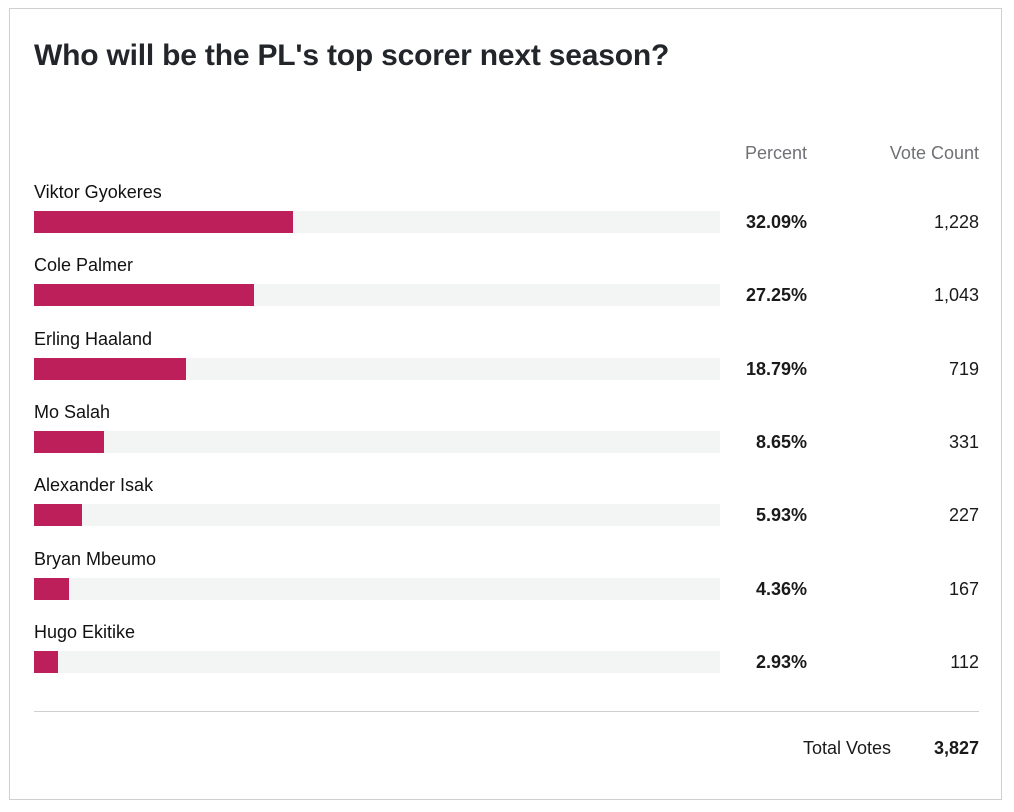 This screenshot has height=812, width=1014. I want to click on option-name: Bryan Mbeumo, so click(95, 558).